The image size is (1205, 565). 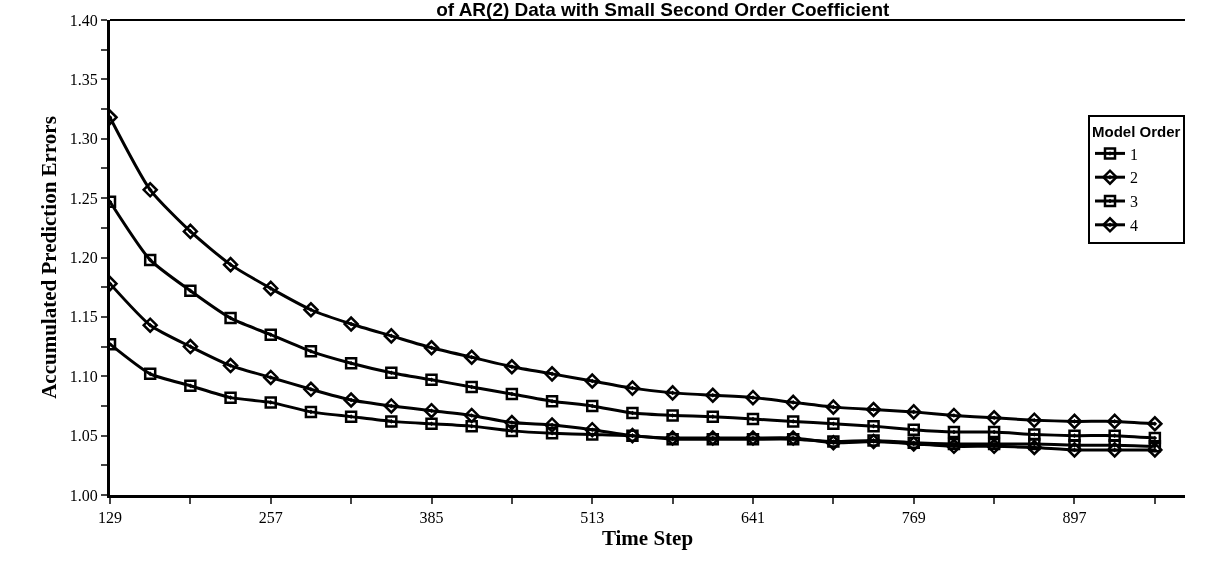 What do you see at coordinates (83, 139) in the screenshot?
I see `y-tick-label: 1.30` at bounding box center [83, 139].